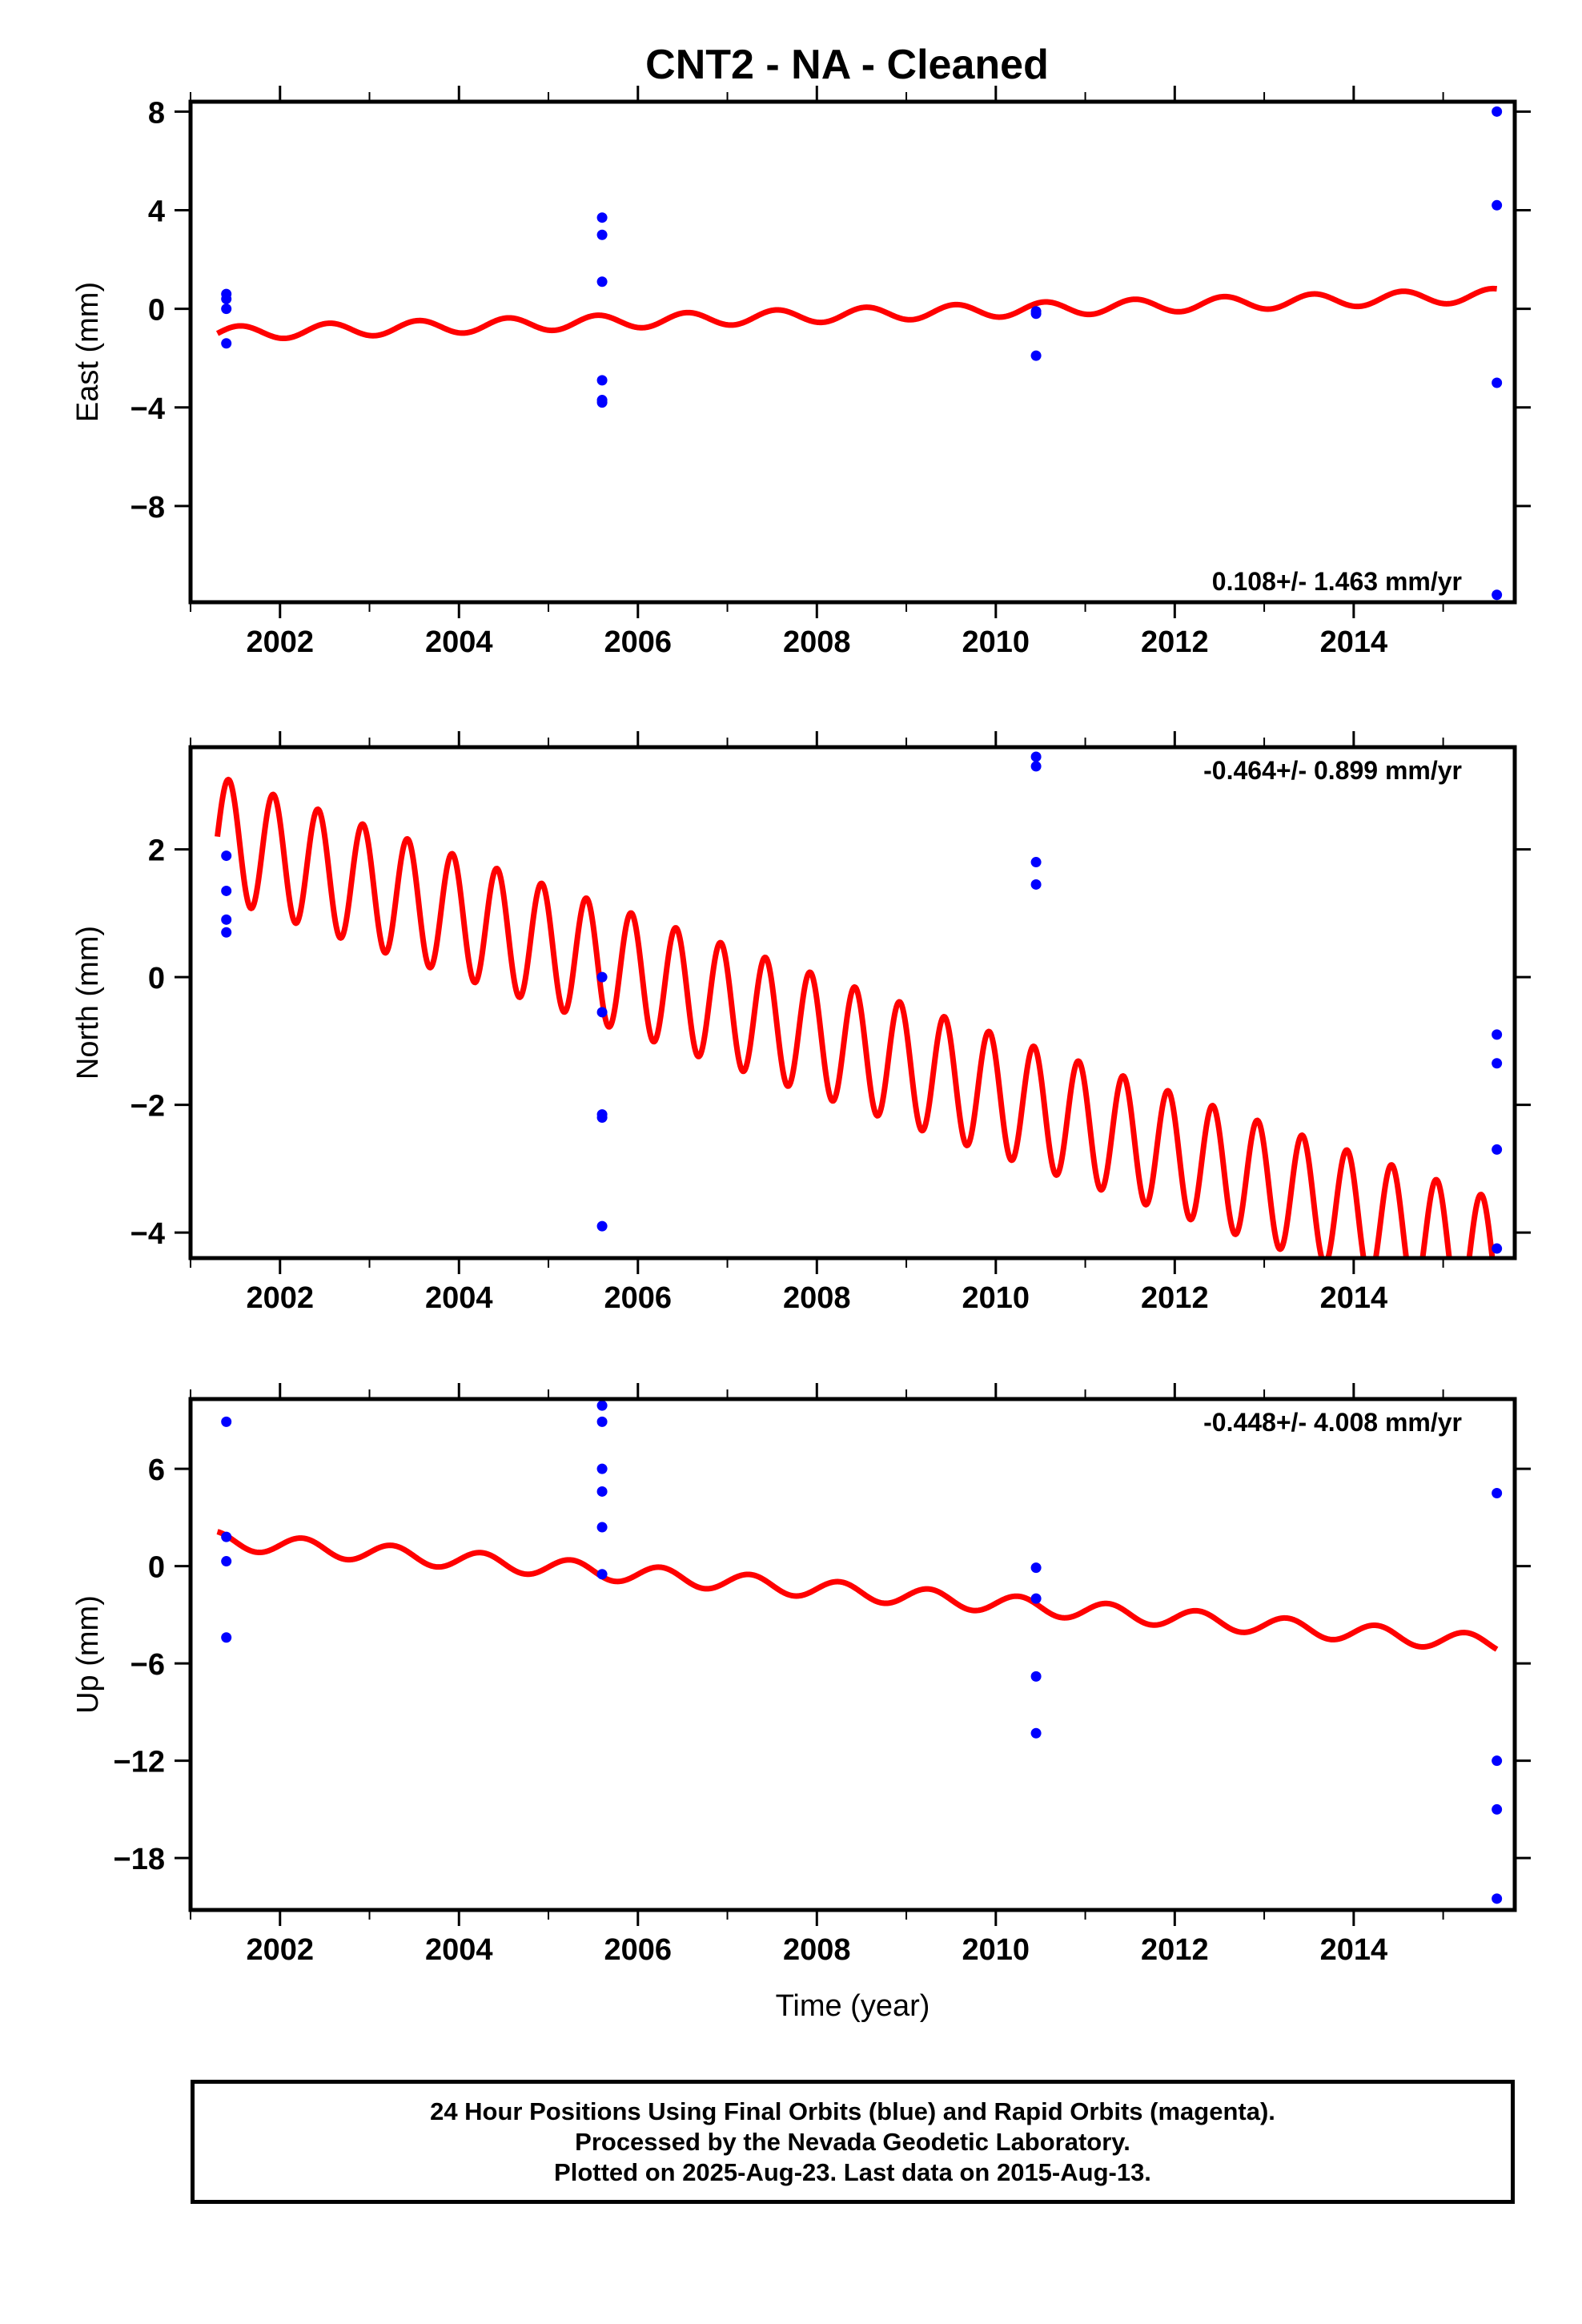  Describe the element at coordinates (156, 851) in the screenshot. I see `north-y-tick-label: 2` at that location.